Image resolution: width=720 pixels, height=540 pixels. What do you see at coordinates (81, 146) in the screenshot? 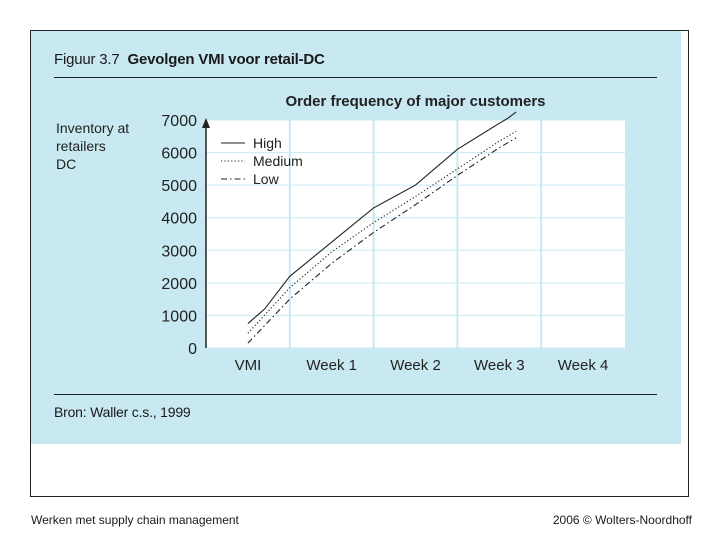
I see `y-axis-label: retailers` at bounding box center [81, 146].